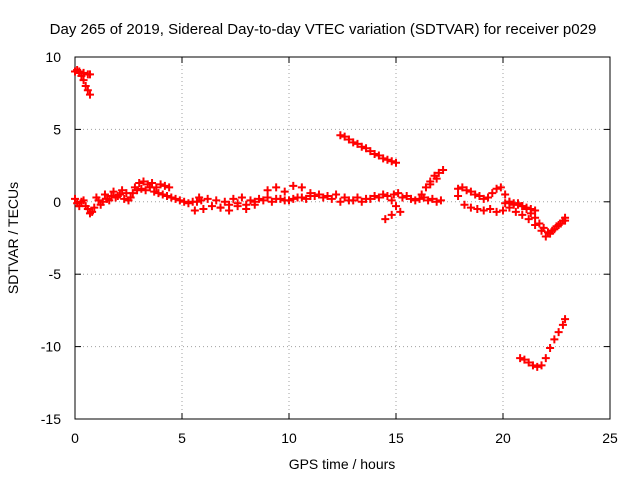  I want to click on y-tick-label: -10, so click(51, 347).